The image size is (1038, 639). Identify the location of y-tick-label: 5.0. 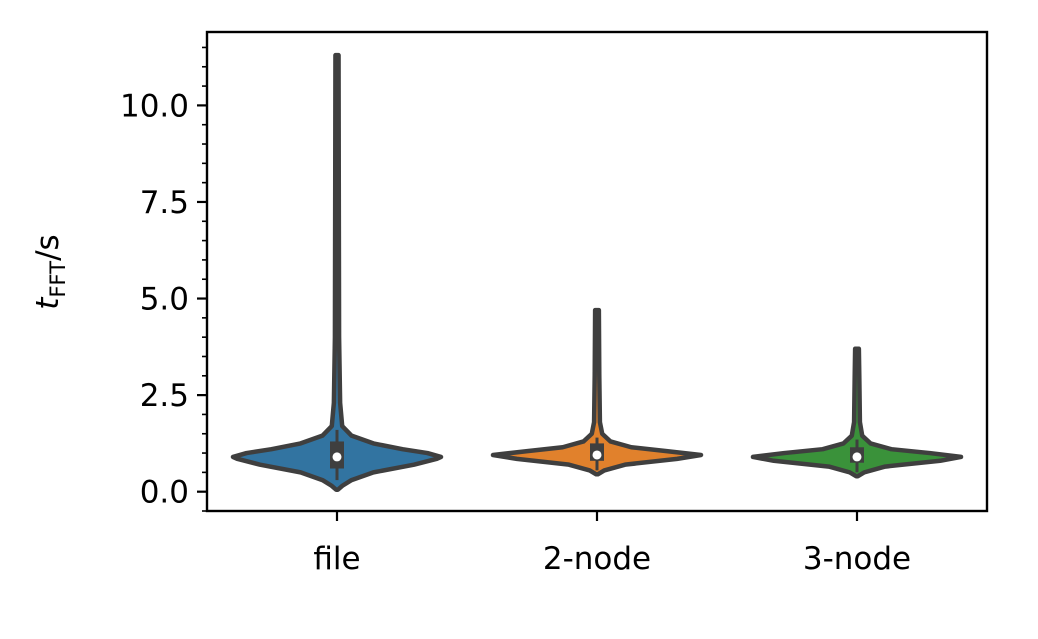
(164, 300).